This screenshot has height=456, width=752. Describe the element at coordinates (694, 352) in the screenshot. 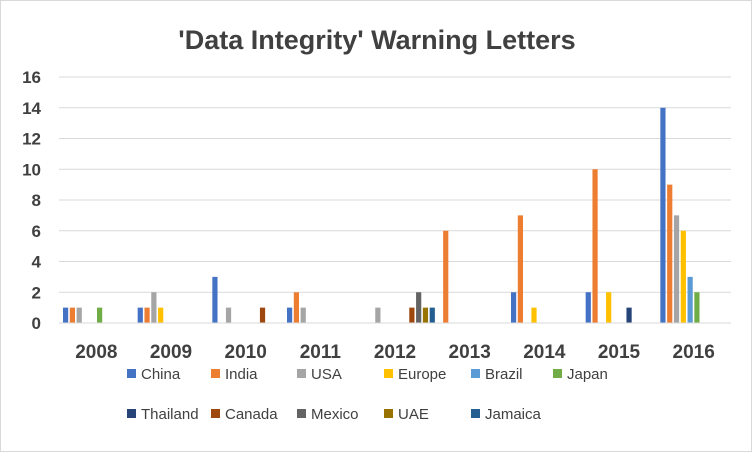

I see `x-tick-label: 2016` at that location.